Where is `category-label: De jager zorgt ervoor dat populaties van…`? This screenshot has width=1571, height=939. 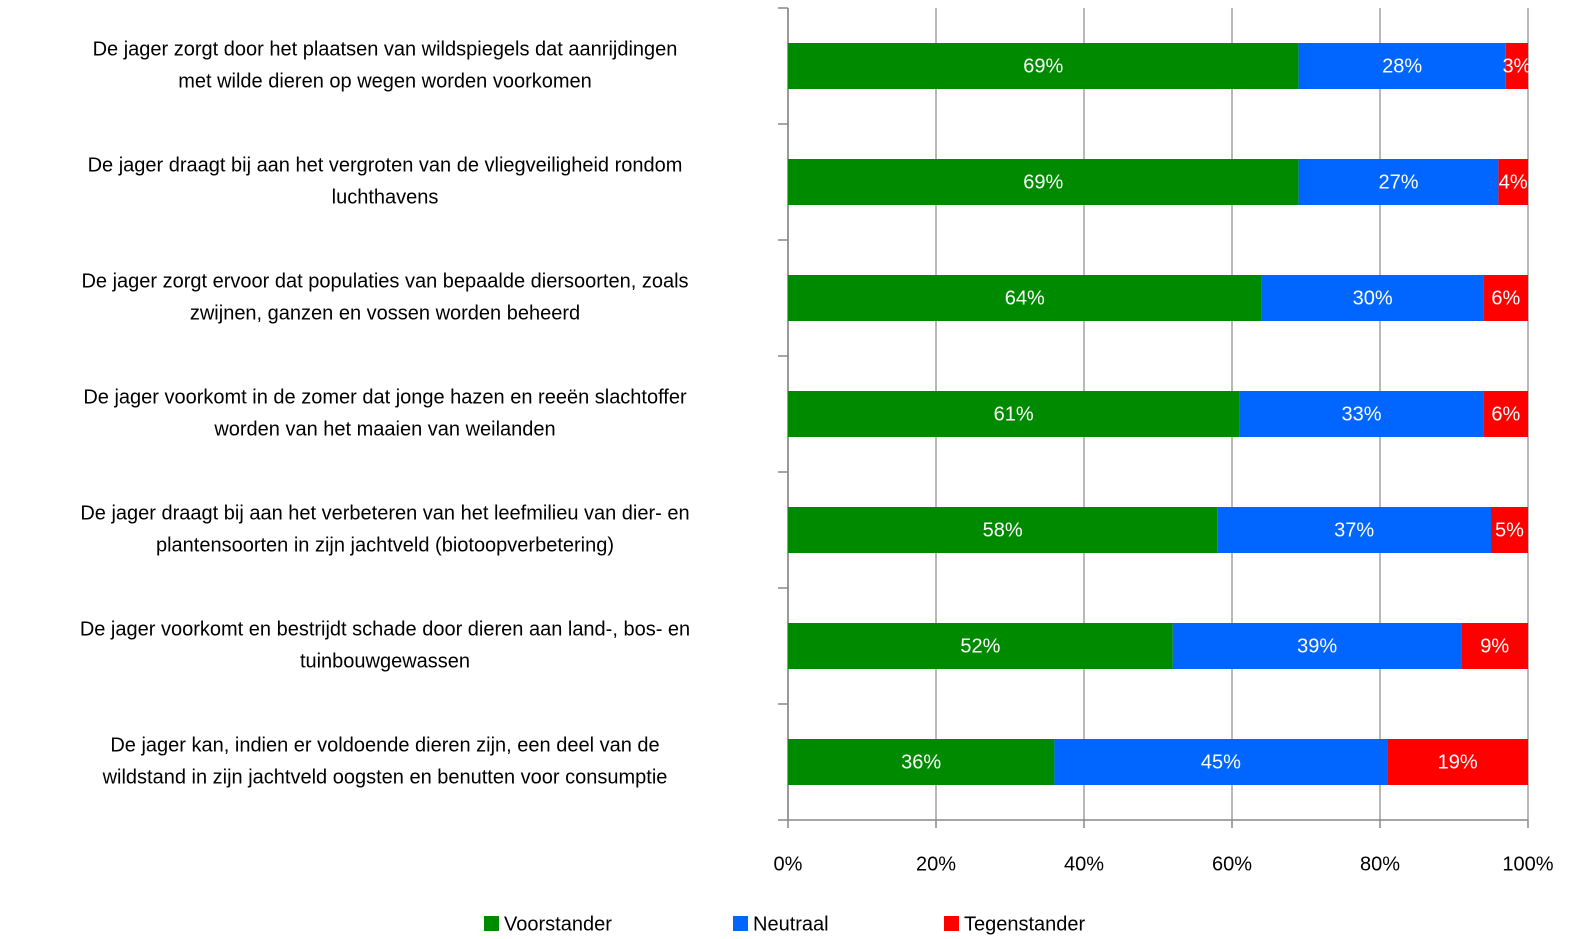 category-label: De jager zorgt ervoor dat populaties van… is located at coordinates (384, 281).